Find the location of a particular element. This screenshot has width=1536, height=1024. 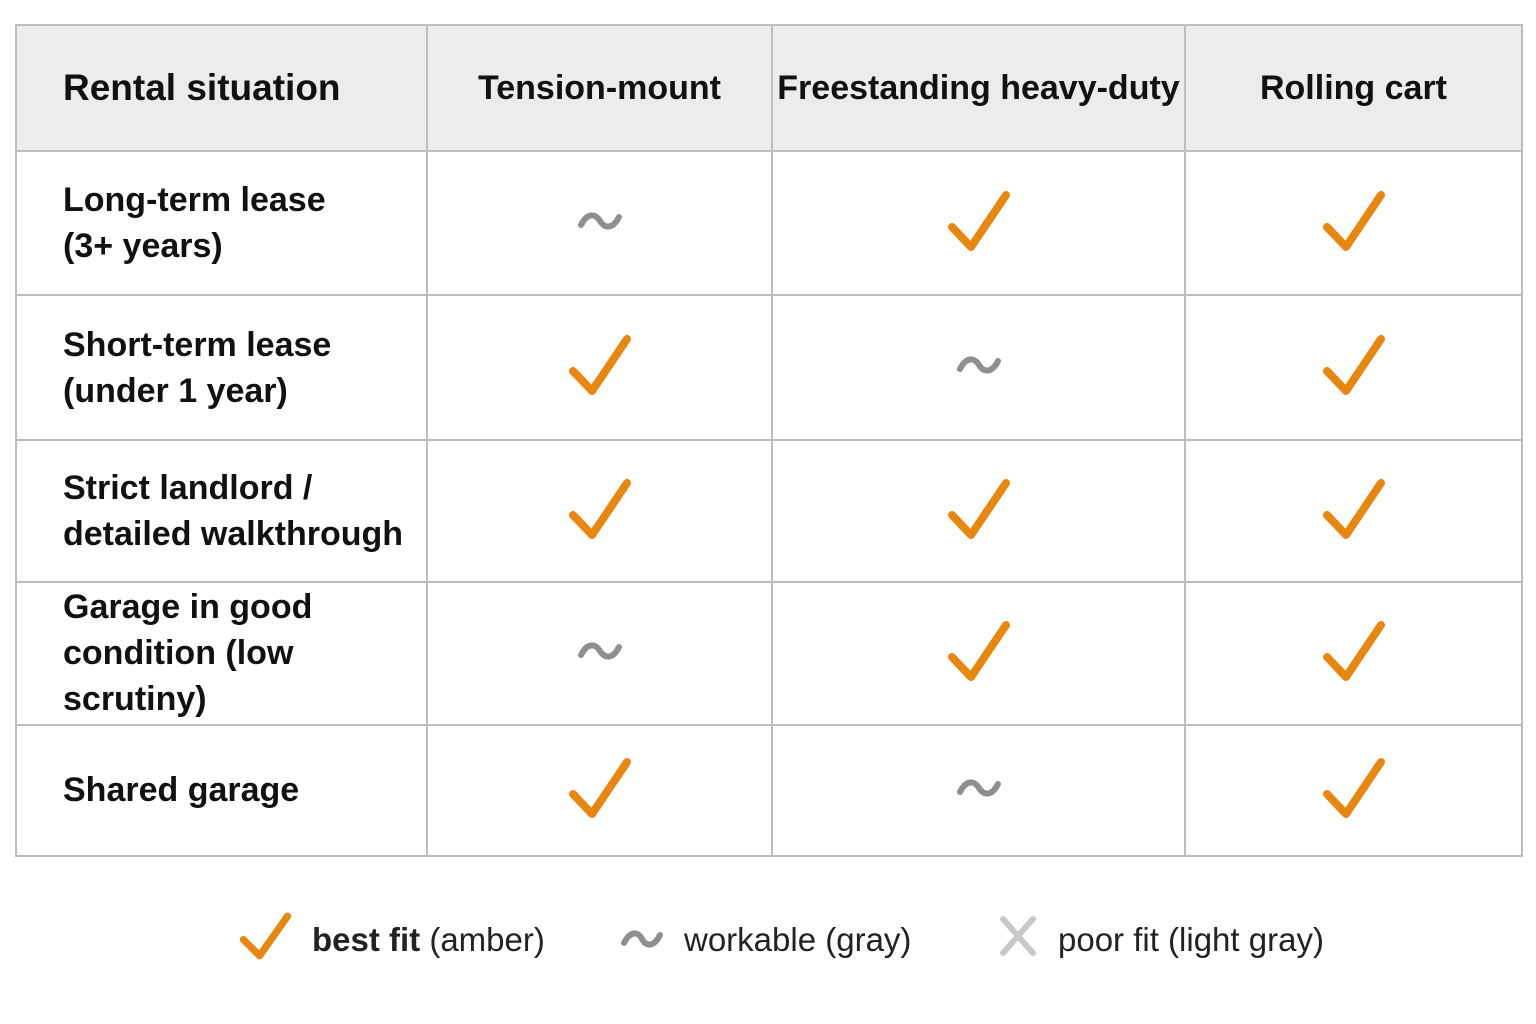

row-label-line: detailed walkthrough is located at coordinates (233, 534).